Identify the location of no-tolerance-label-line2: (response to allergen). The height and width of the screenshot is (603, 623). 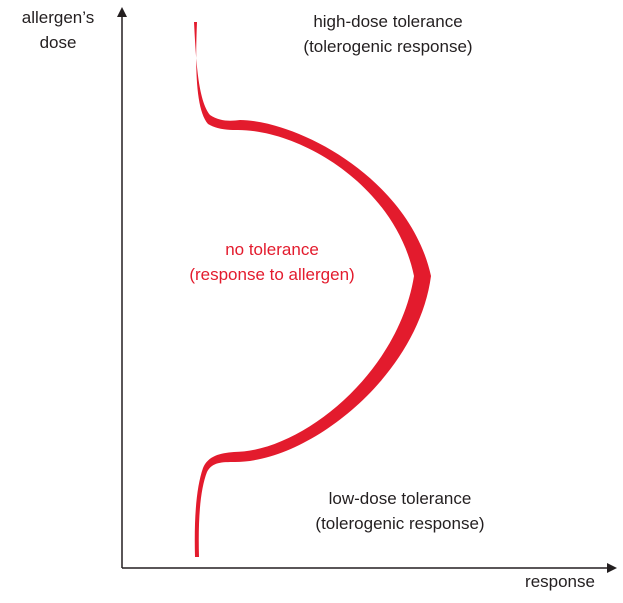
(271, 274).